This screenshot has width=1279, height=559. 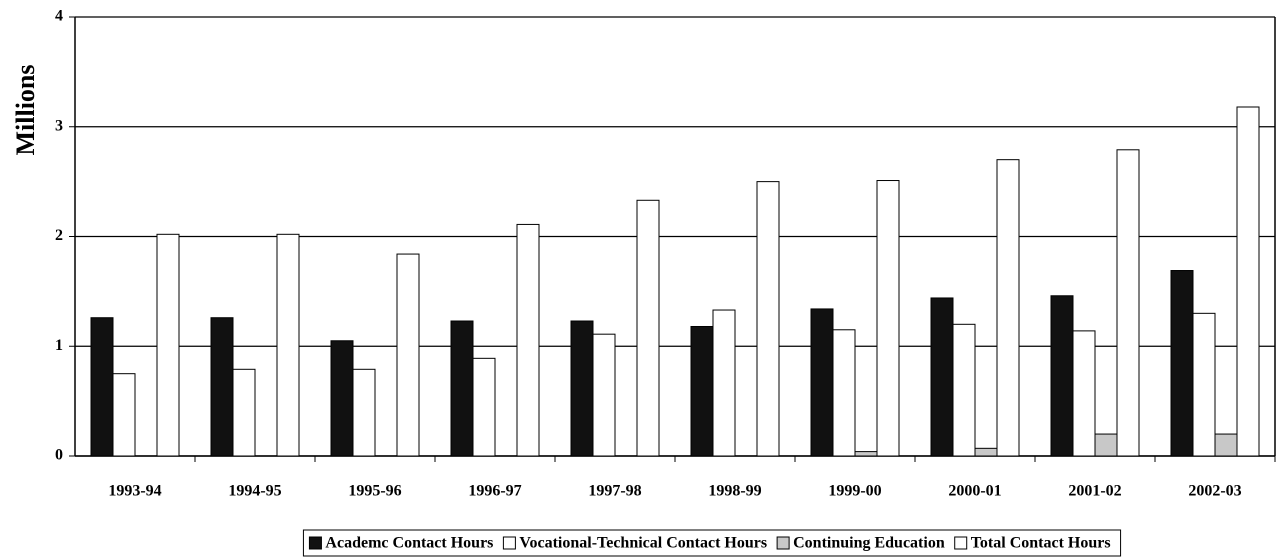 What do you see at coordinates (59, 345) in the screenshot?
I see `y-tick-label: 1` at bounding box center [59, 345].